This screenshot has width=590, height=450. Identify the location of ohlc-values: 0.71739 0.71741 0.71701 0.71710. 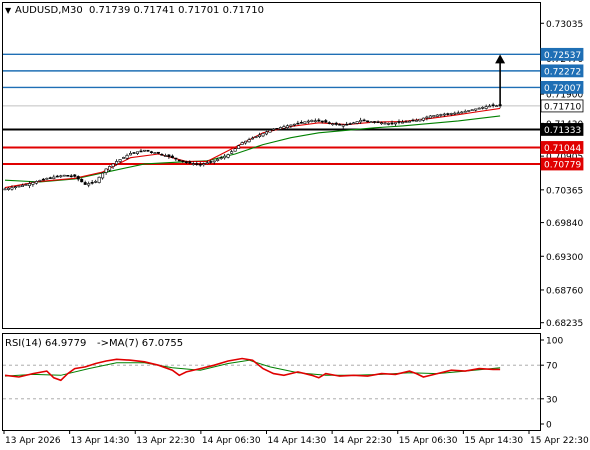
(176, 10).